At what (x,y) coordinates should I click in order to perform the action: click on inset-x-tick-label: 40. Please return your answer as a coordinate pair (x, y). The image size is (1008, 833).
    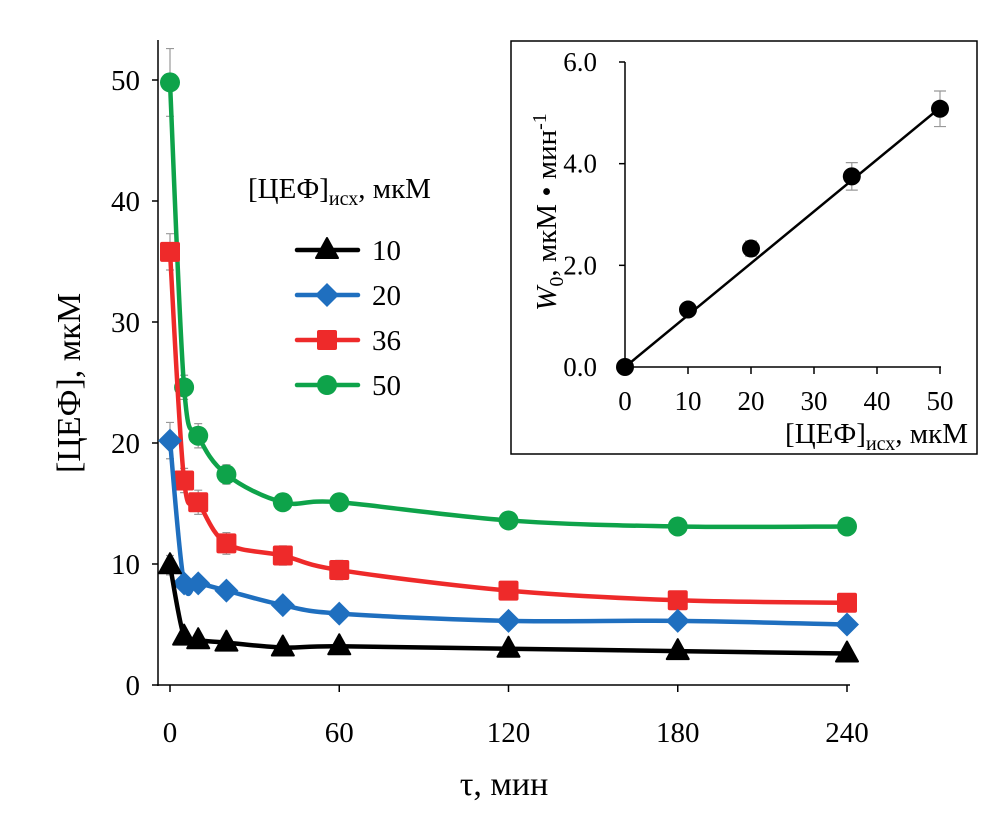
    Looking at the image, I should click on (877, 401).